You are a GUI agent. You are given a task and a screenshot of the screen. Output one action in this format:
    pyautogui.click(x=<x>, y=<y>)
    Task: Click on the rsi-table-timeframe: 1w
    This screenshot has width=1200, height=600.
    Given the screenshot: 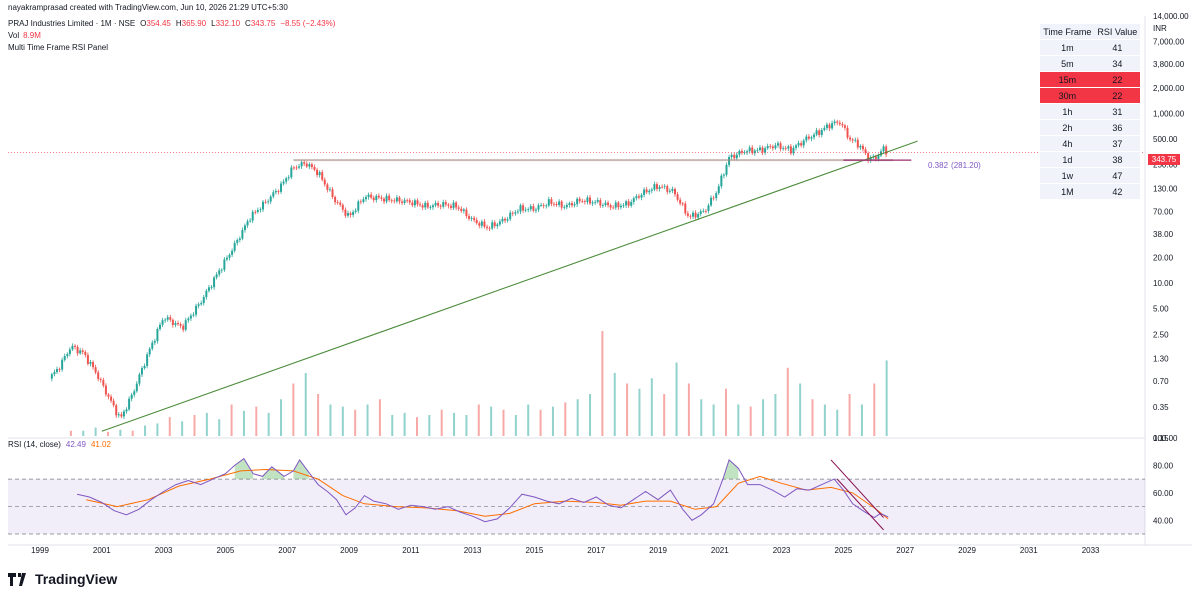 What is the action you would take?
    pyautogui.click(x=1067, y=175)
    